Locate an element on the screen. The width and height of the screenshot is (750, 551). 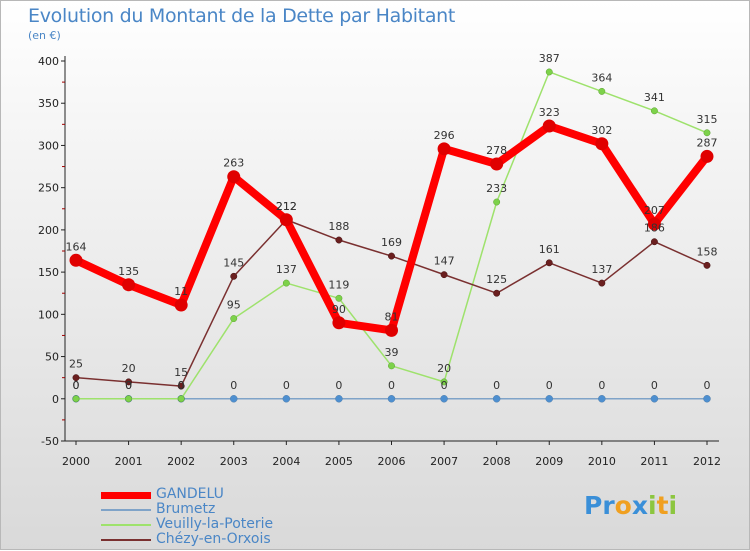
y-tick-label: 300 is located at coordinates (48, 145).